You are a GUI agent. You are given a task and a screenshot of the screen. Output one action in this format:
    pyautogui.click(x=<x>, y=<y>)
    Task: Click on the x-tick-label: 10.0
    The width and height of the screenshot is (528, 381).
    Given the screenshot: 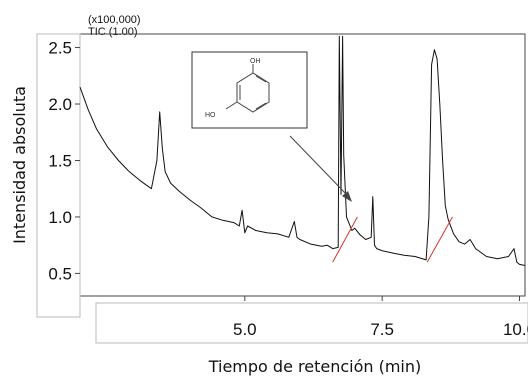 What is the action you would take?
    pyautogui.click(x=515, y=329)
    